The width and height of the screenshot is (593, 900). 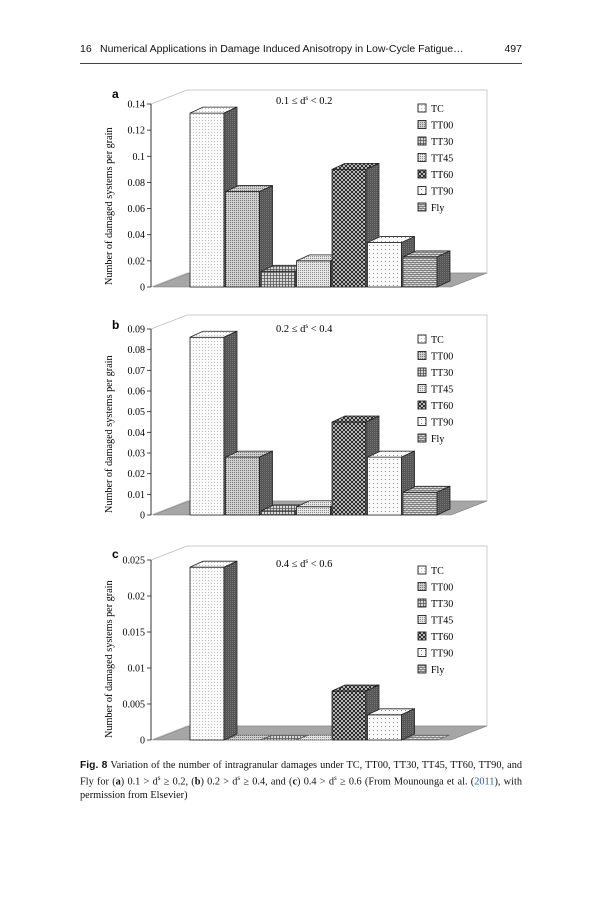 I want to click on y-tick-label: 0.14, so click(x=137, y=105).